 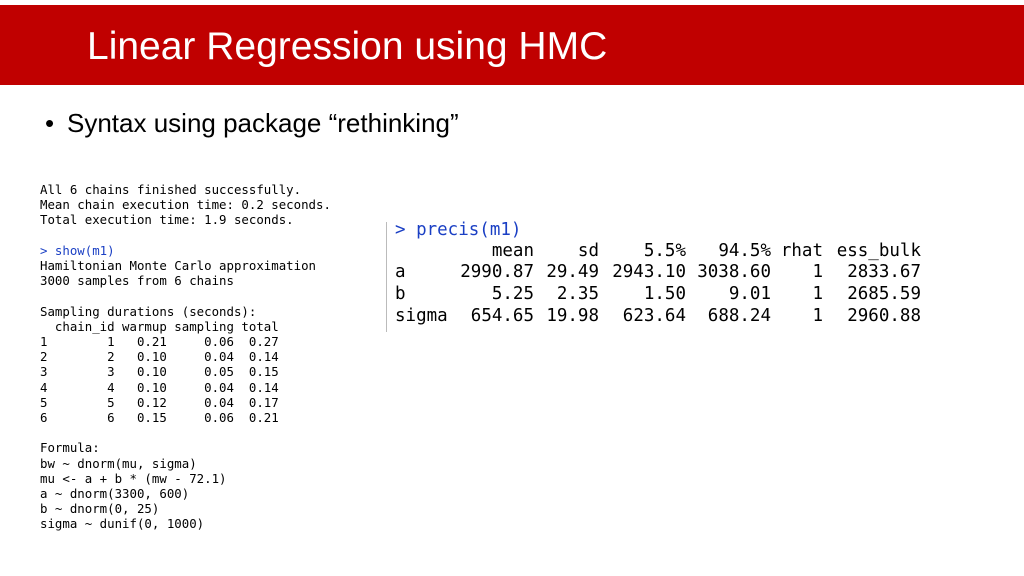 I want to click on column-header: rhat, so click(x=801, y=251).